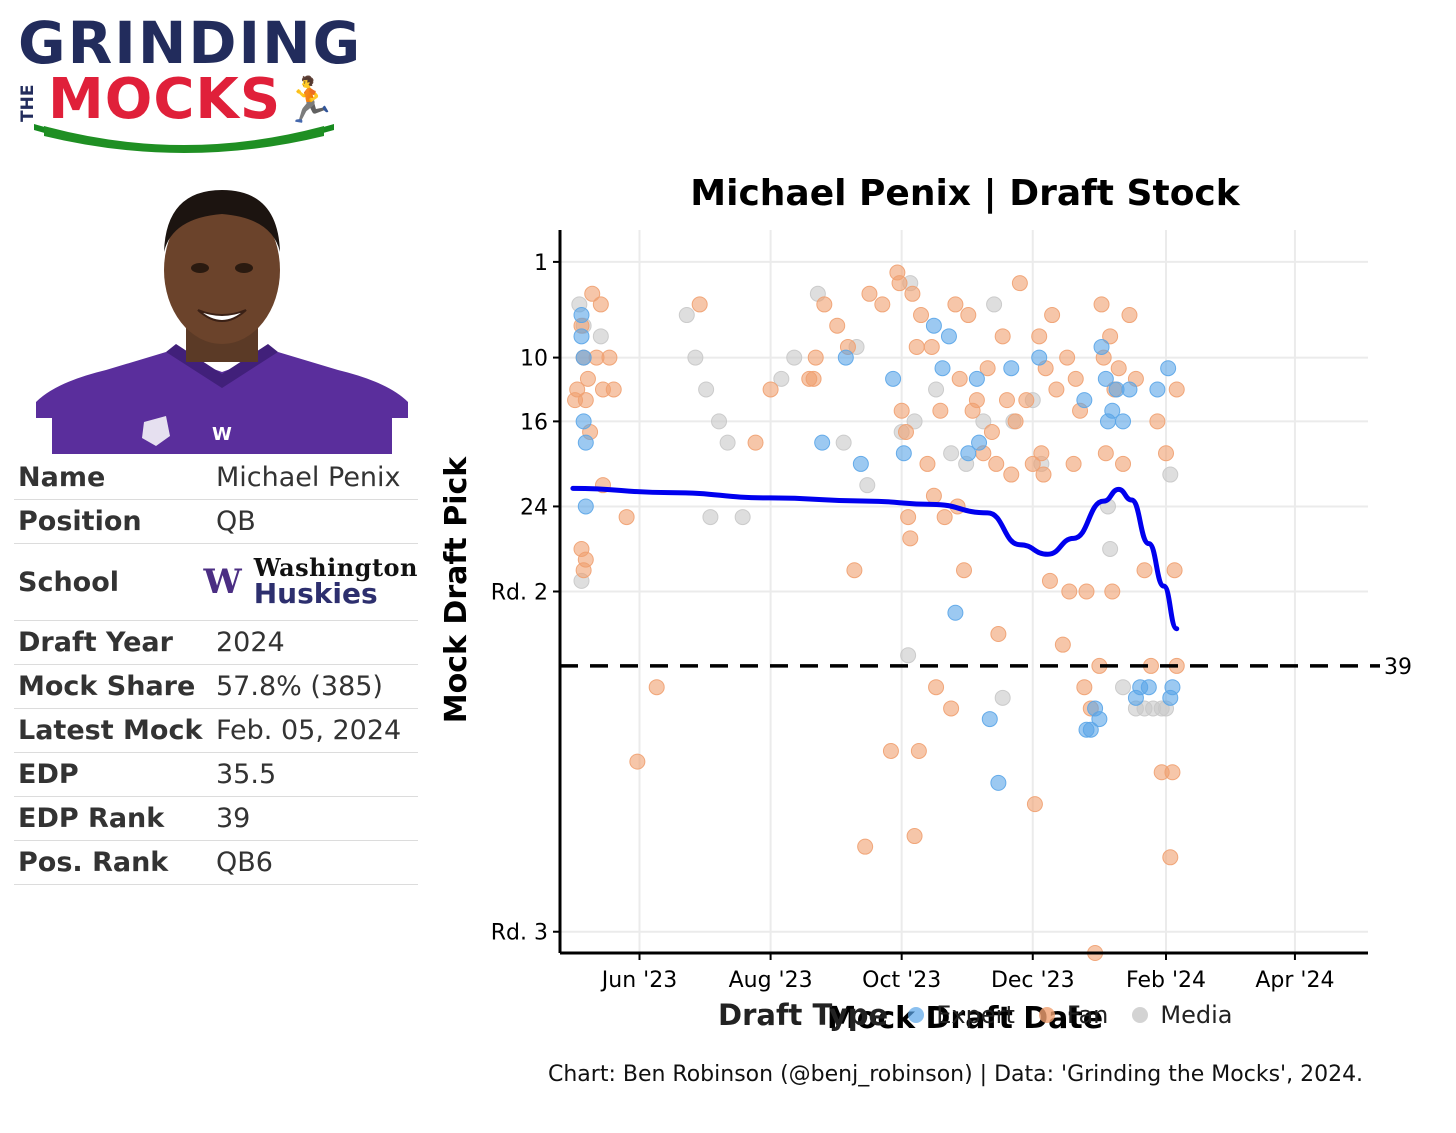 Image resolution: width=1456 pixels, height=1133 pixels. Describe the element at coordinates (222, 434) in the screenshot. I see `svg-text: W` at that location.